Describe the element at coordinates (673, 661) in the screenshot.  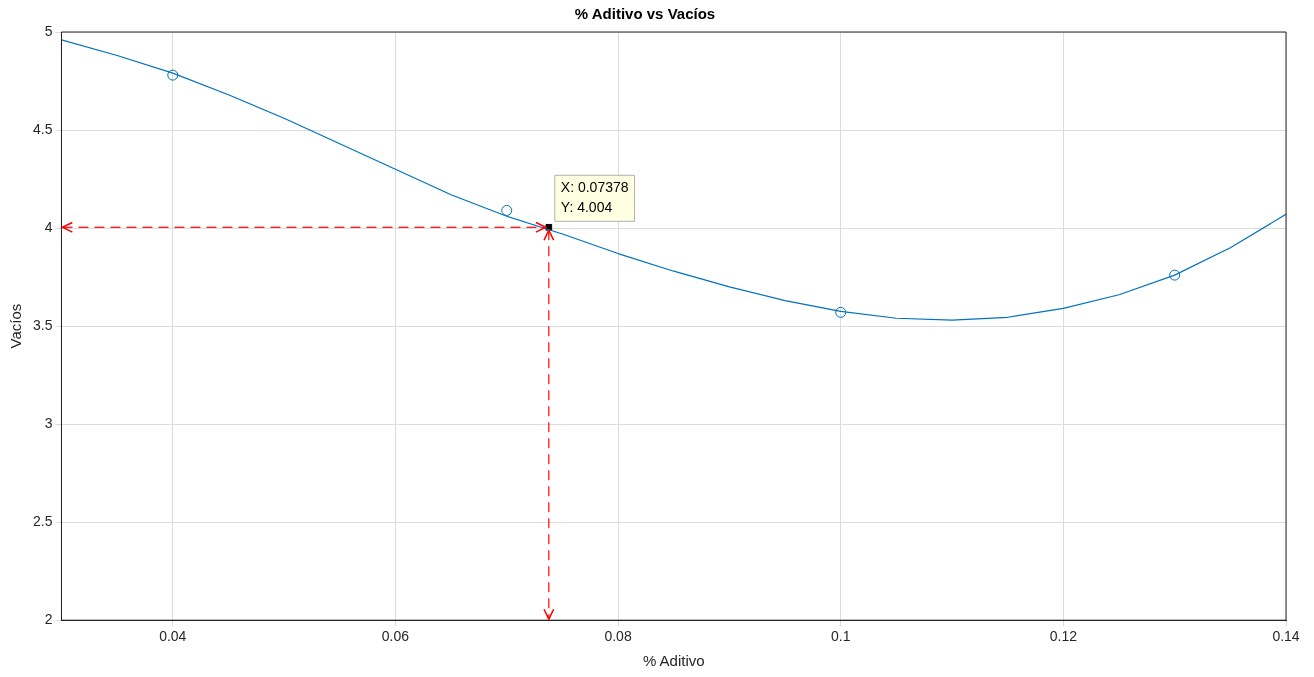
I see `x-axis-title: % Aditivo` at that location.